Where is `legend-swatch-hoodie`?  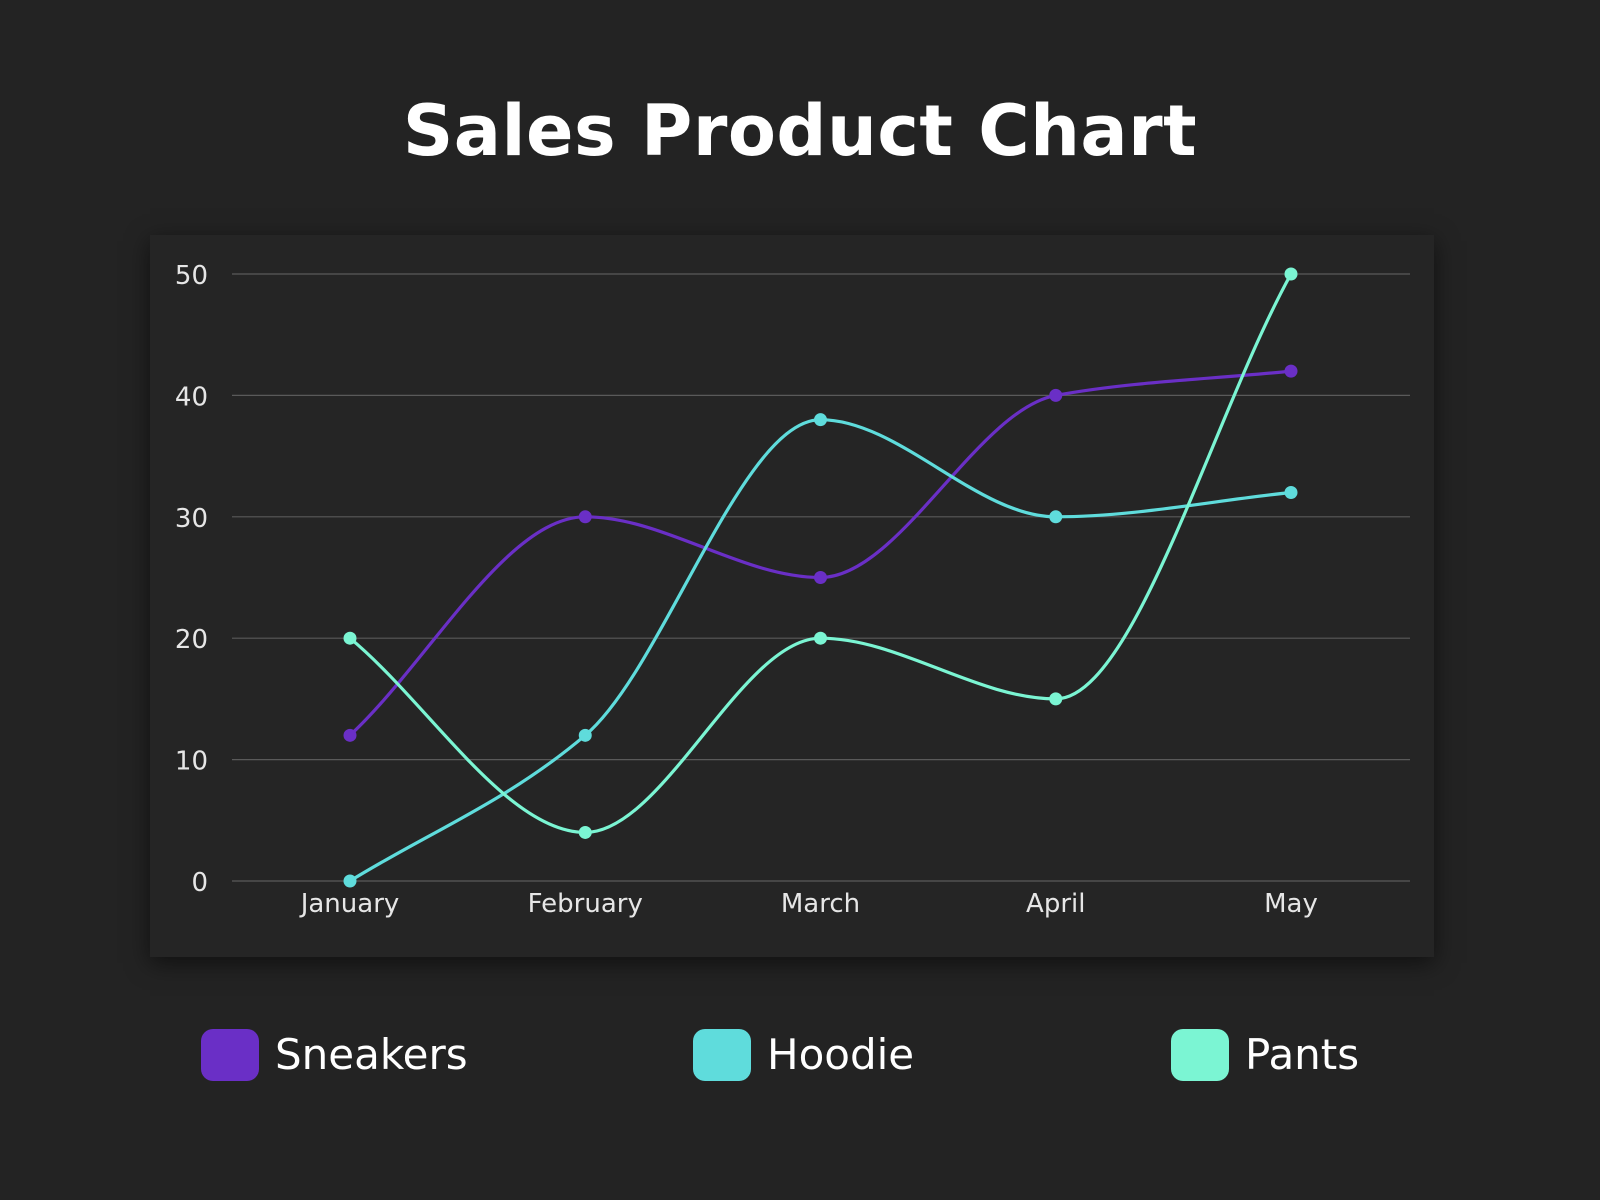 legend-swatch-hoodie is located at coordinates (722, 1055).